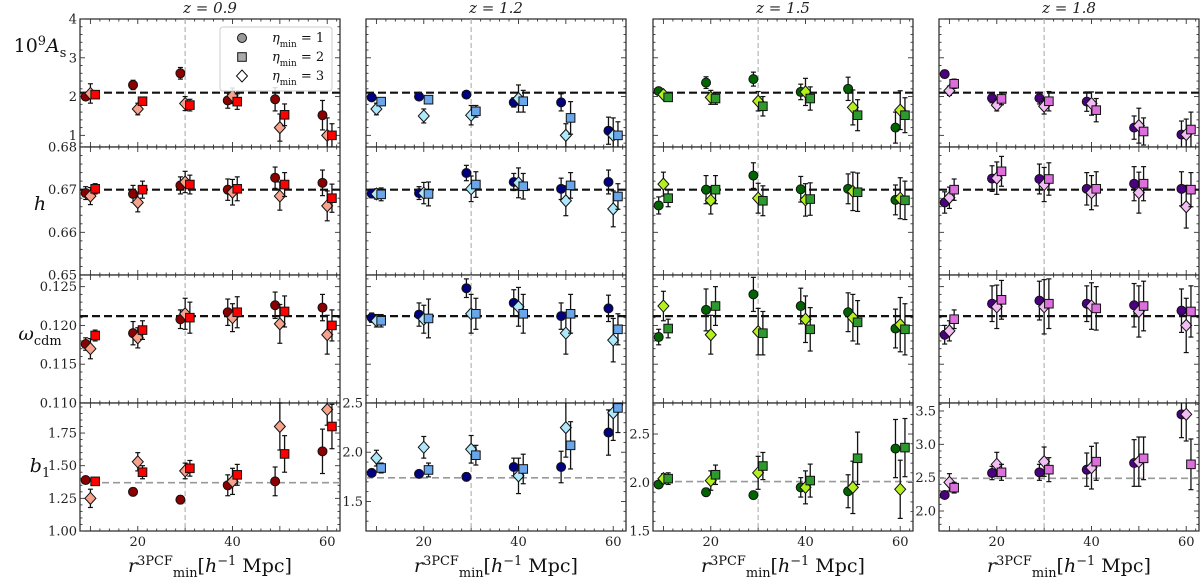  I want to click on x-axis-label-part: min, so click(185, 573).